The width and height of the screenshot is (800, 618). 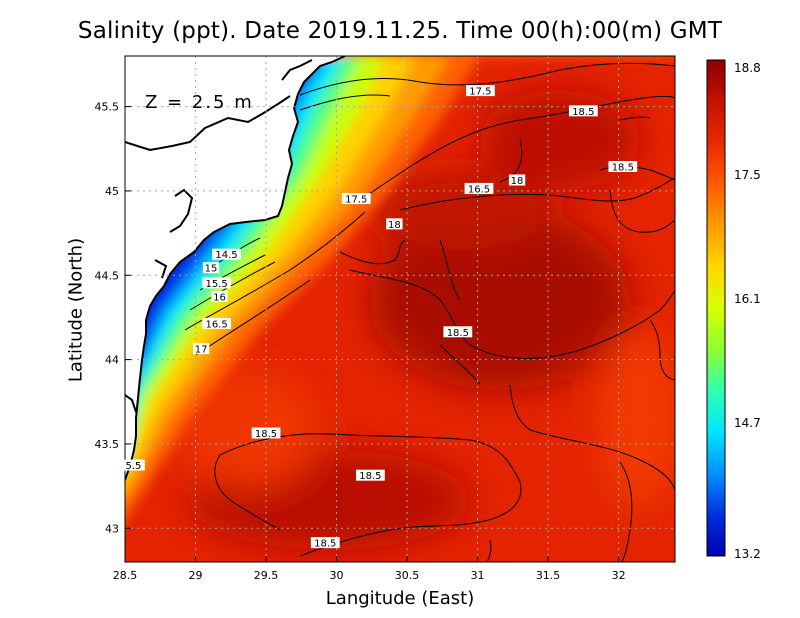 I want to click on y-tick-label: 44, so click(x=112, y=360).